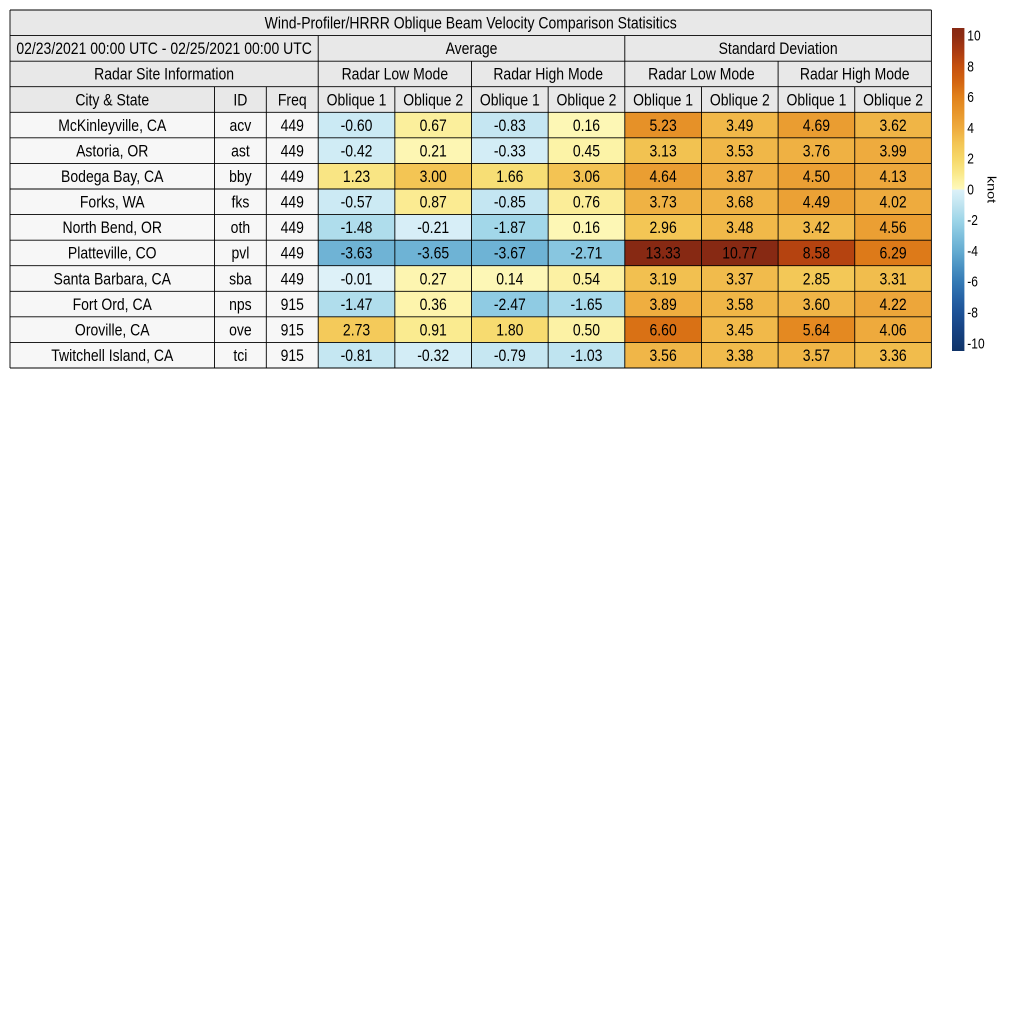 This screenshot has width=1024, height=1024. Describe the element at coordinates (113, 305) in the screenshot. I see `svg-text: Fort Ord, CA` at that location.